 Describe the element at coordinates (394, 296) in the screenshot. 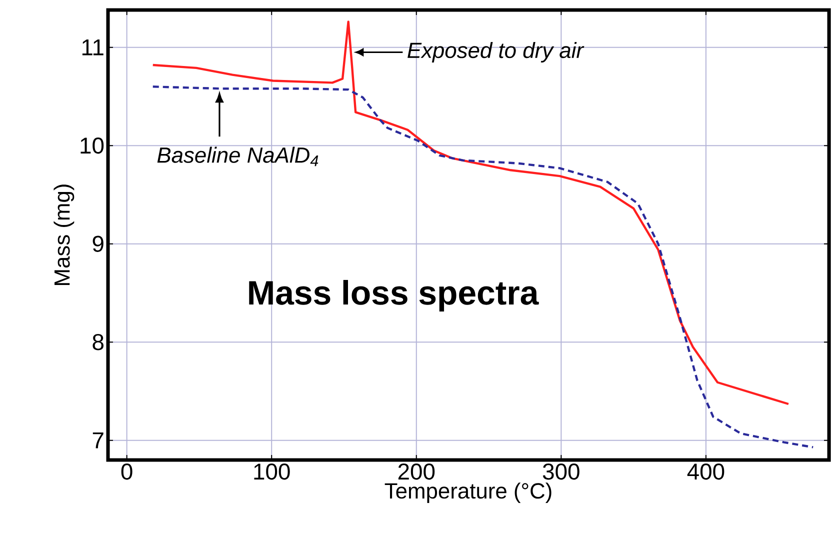

I see `annotation: Mass loss spectra` at that location.